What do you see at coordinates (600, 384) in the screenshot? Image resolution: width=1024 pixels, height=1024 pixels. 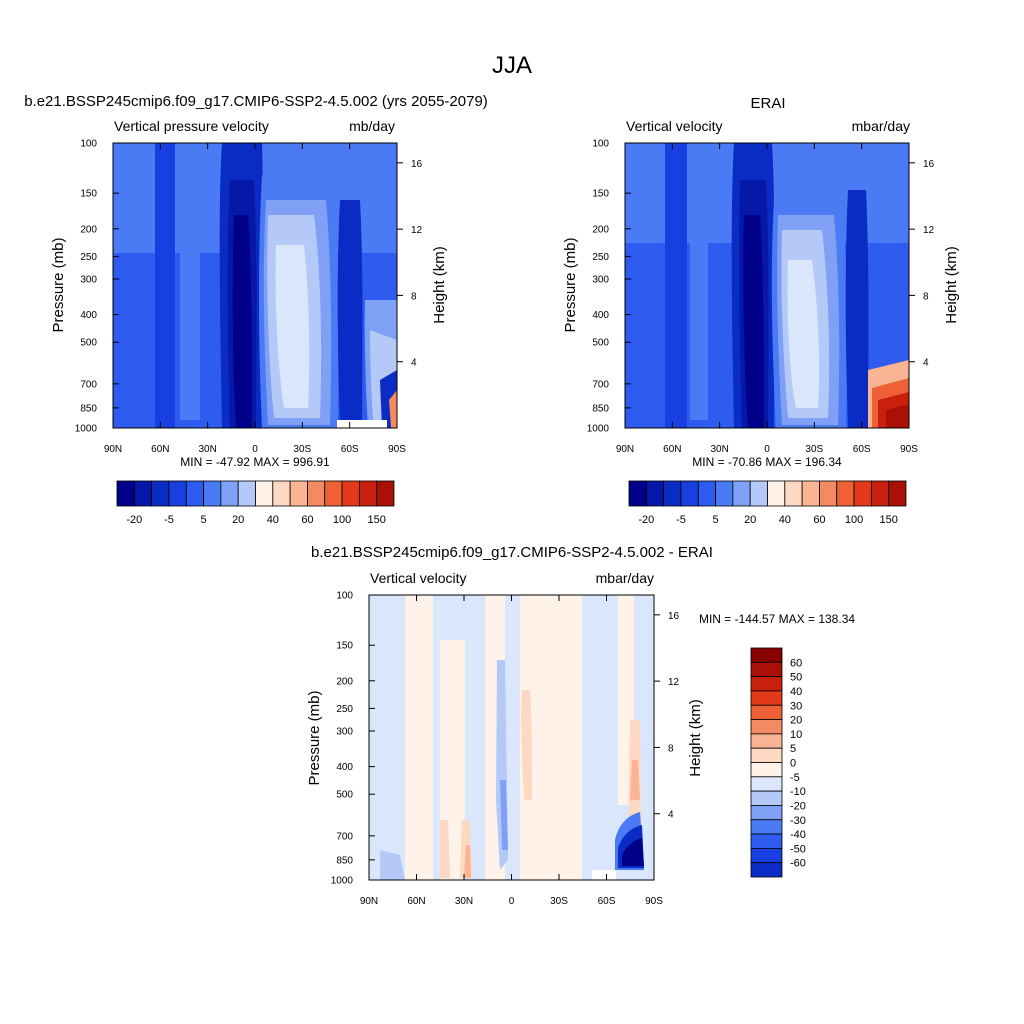 I see `y-tick-label: 700` at bounding box center [600, 384].